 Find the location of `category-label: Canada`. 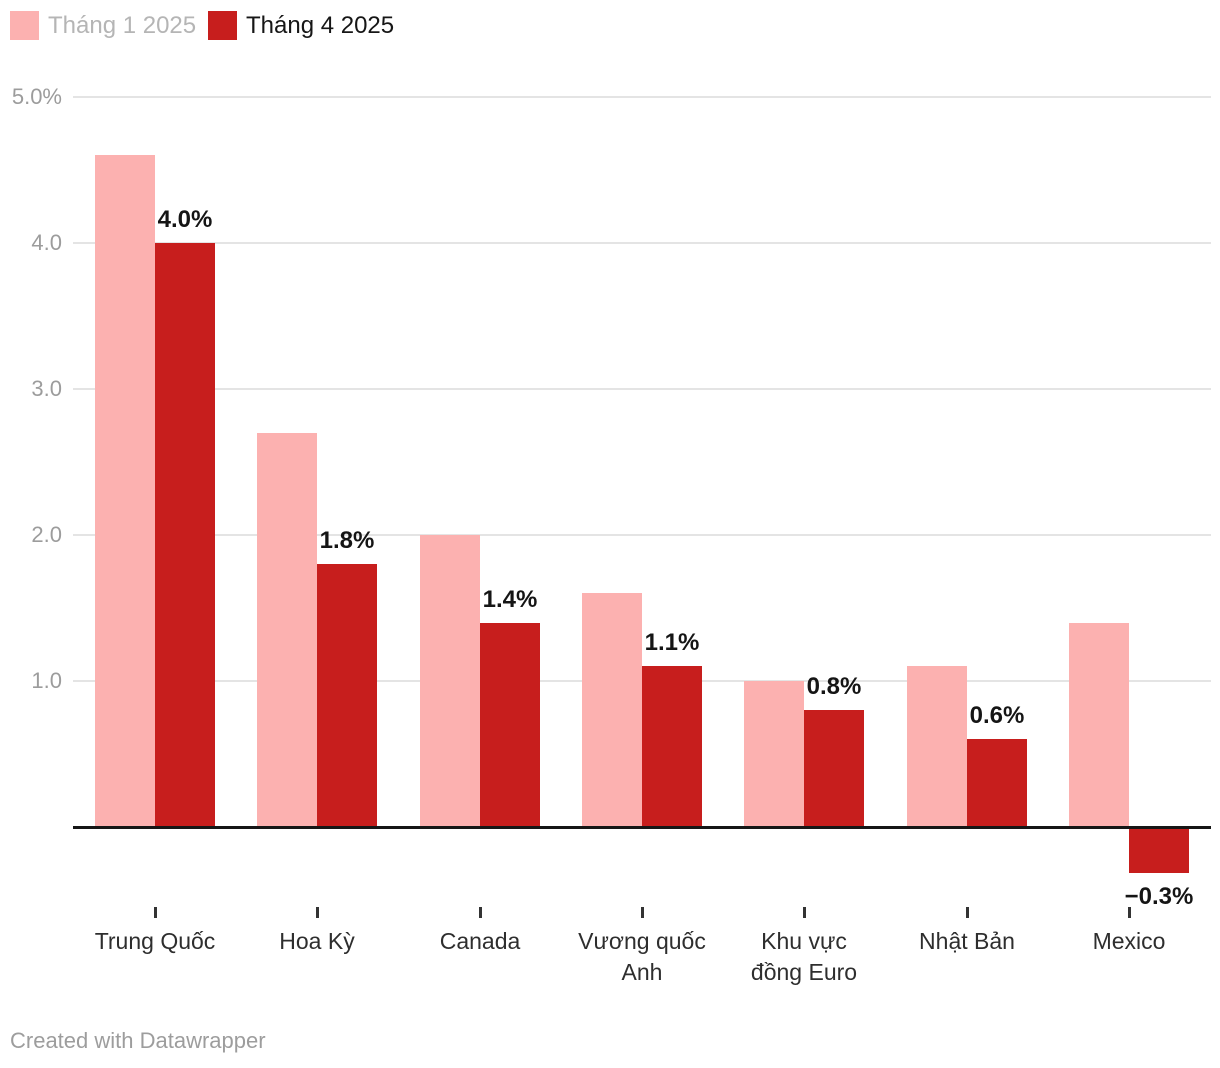

category-label: Canada is located at coordinates (480, 941).